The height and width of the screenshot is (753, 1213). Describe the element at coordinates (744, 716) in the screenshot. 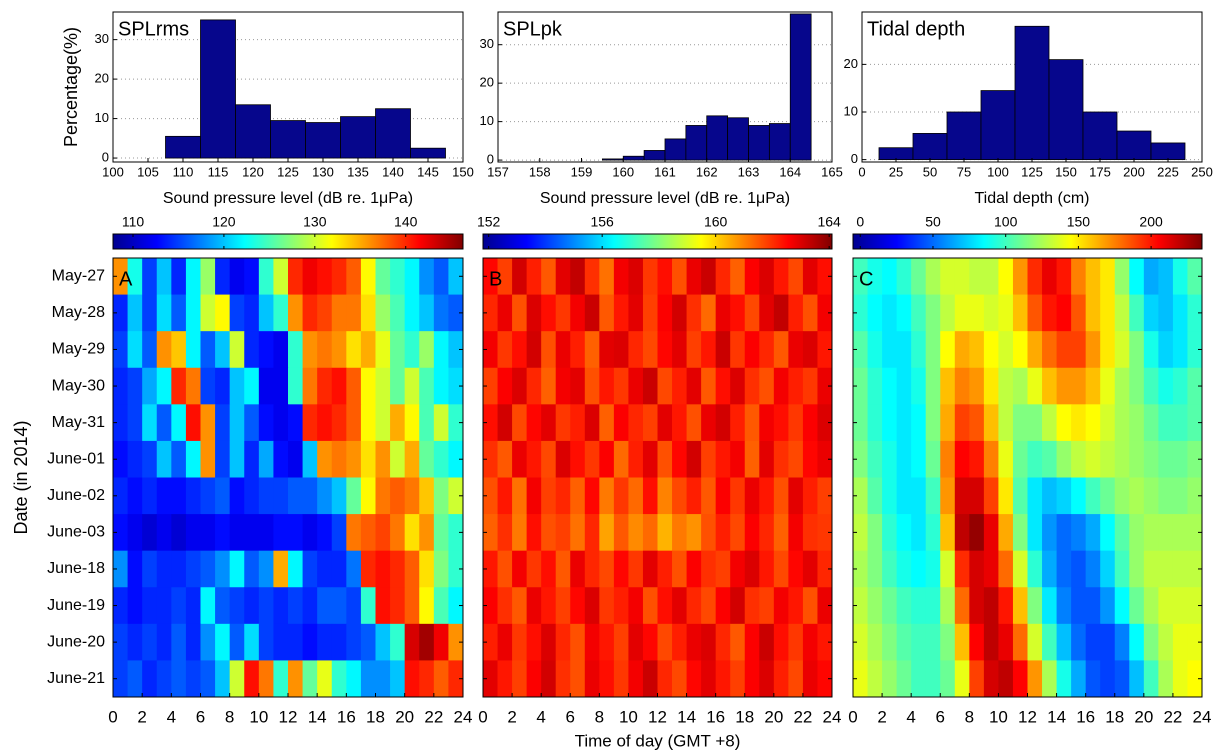

I see `x-tick-label: 18` at that location.